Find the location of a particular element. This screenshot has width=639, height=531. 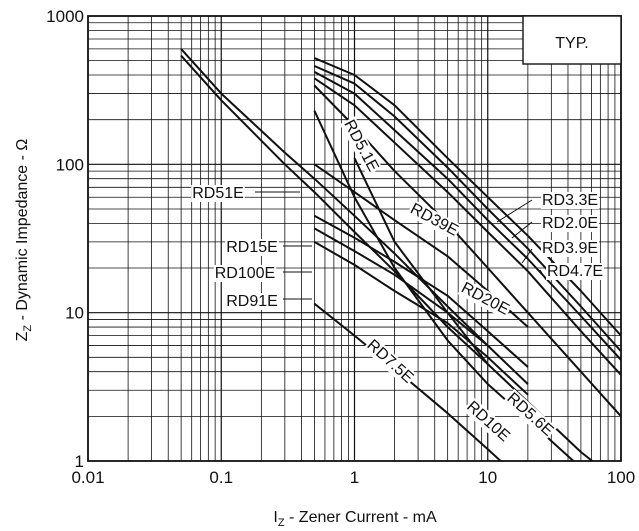

series-line-RD91E is located at coordinates (421, 318).